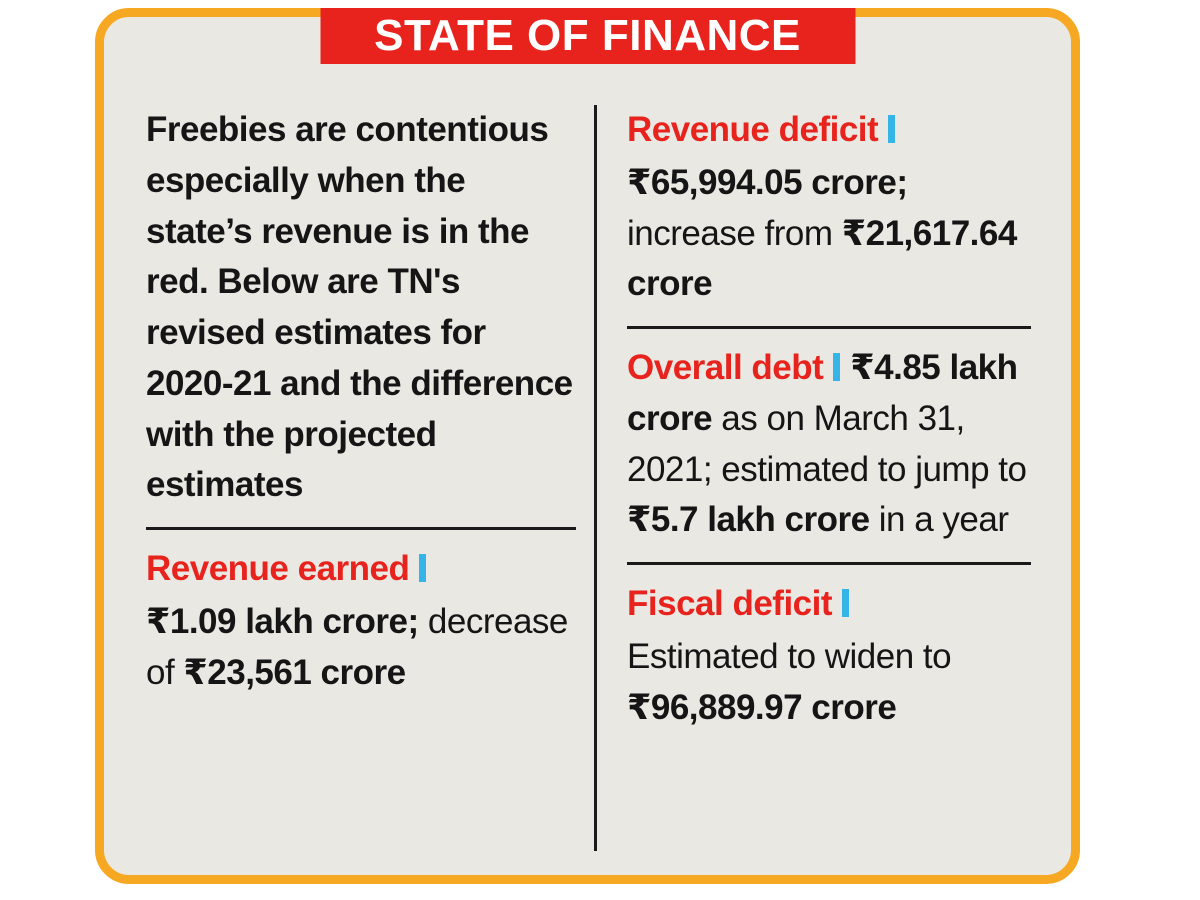 This screenshot has height=900, width=1200. What do you see at coordinates (595, 478) in the screenshot?
I see `column-divider` at bounding box center [595, 478].